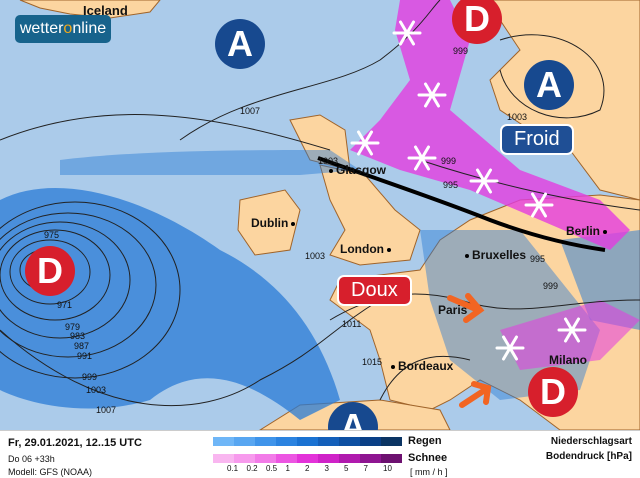  Describe the element at coordinates (50, 472) in the screenshot. I see `model-name: Modell: GFS (NOAA)` at that location.